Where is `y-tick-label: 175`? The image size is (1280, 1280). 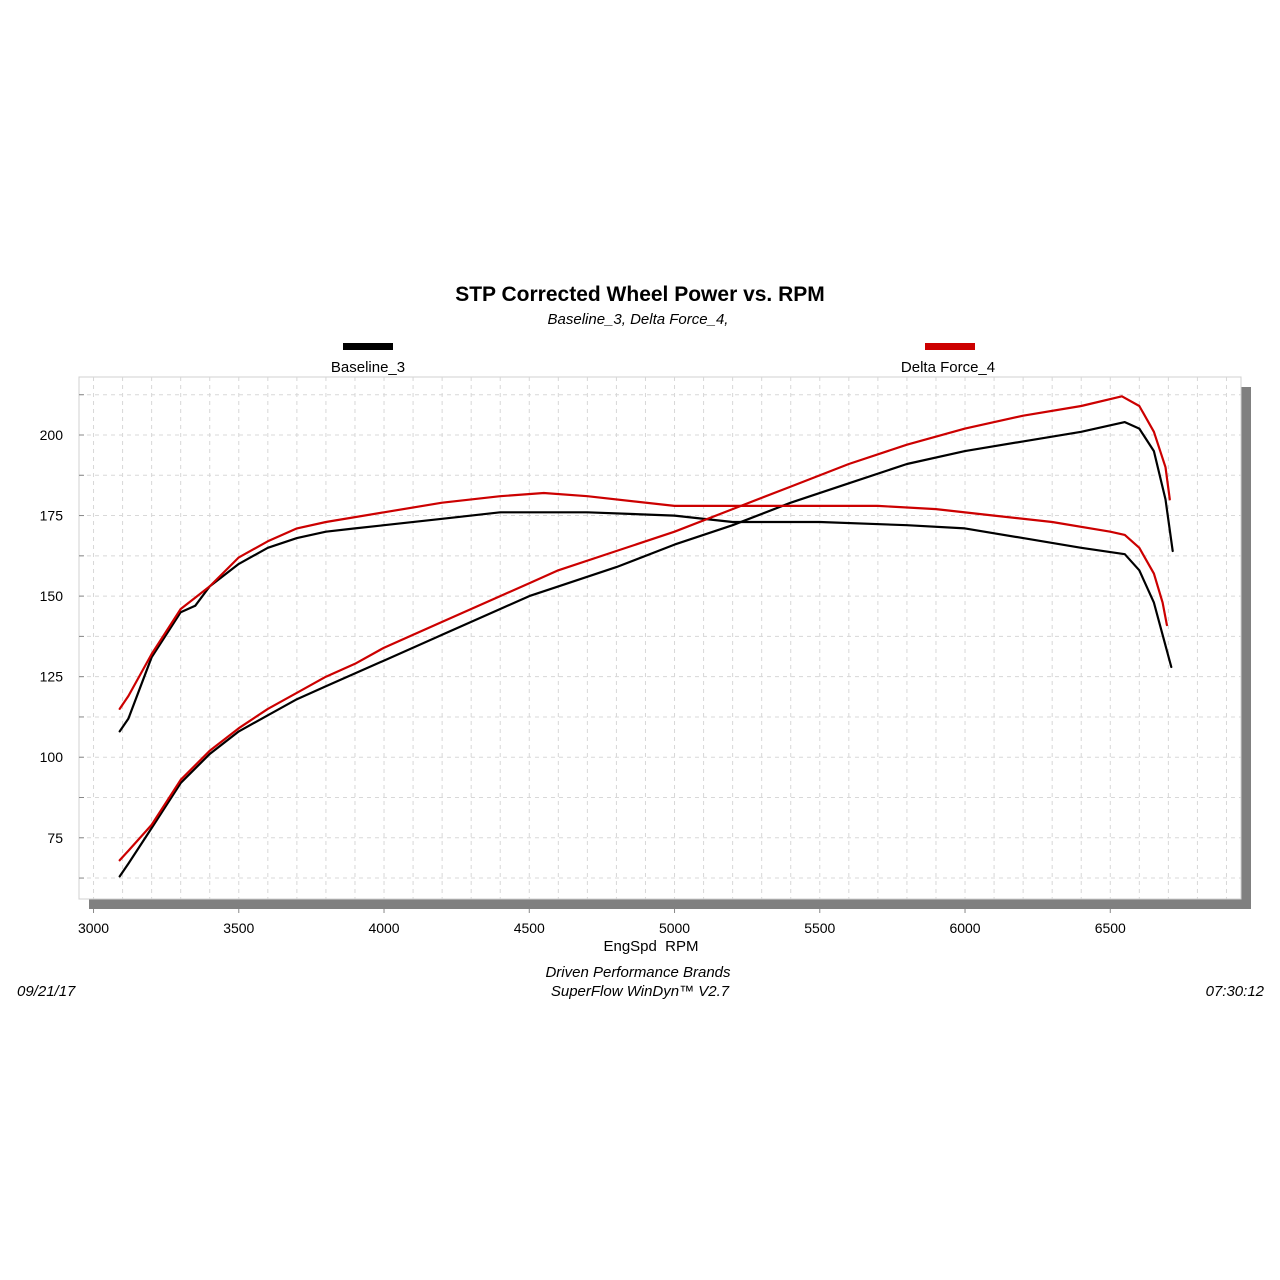
y-tick-label: 175 is located at coordinates (52, 516).